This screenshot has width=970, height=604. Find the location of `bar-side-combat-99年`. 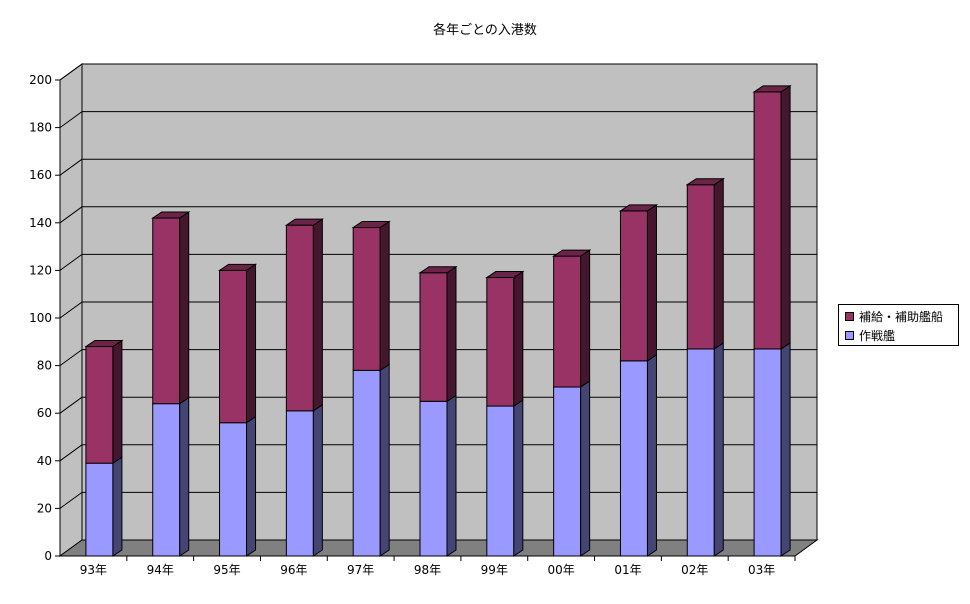

bar-side-combat-99年 is located at coordinates (518, 478).